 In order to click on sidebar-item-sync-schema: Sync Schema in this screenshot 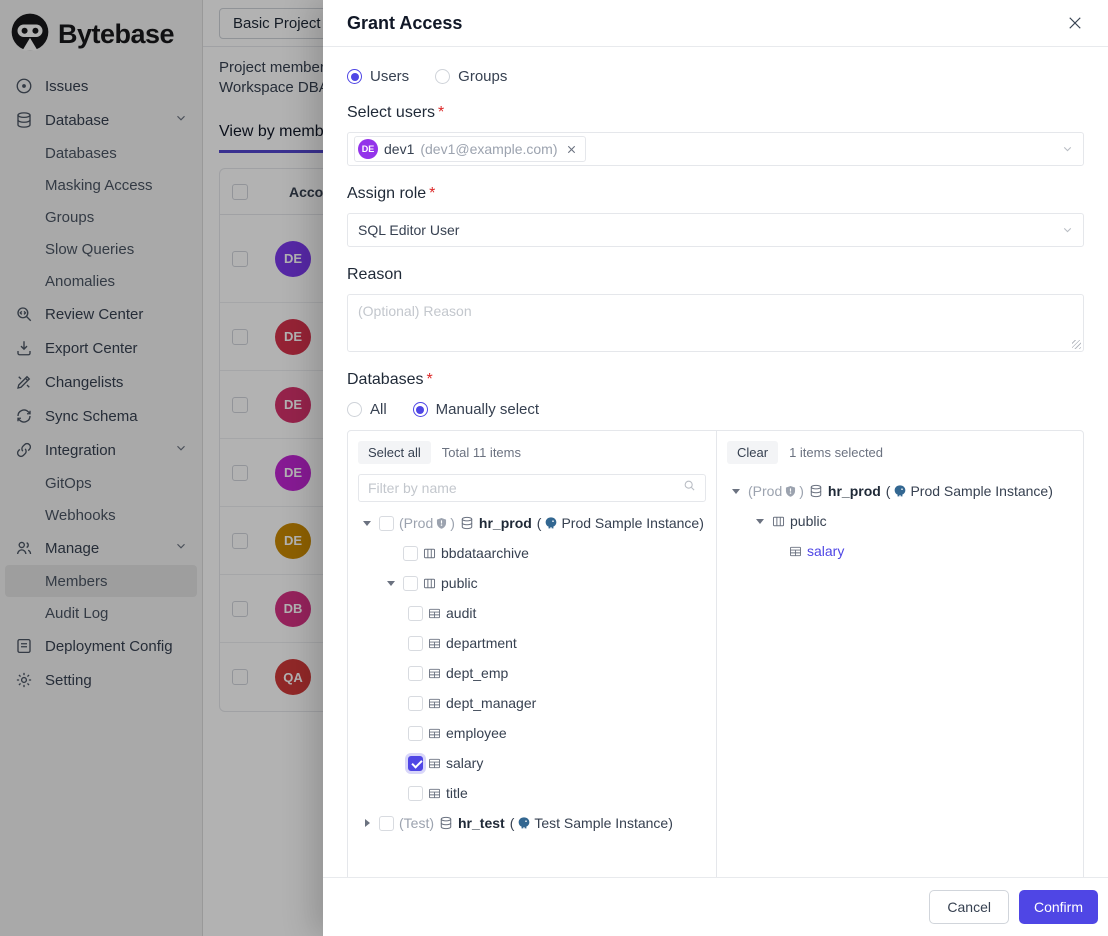, I will do `click(101, 416)`.